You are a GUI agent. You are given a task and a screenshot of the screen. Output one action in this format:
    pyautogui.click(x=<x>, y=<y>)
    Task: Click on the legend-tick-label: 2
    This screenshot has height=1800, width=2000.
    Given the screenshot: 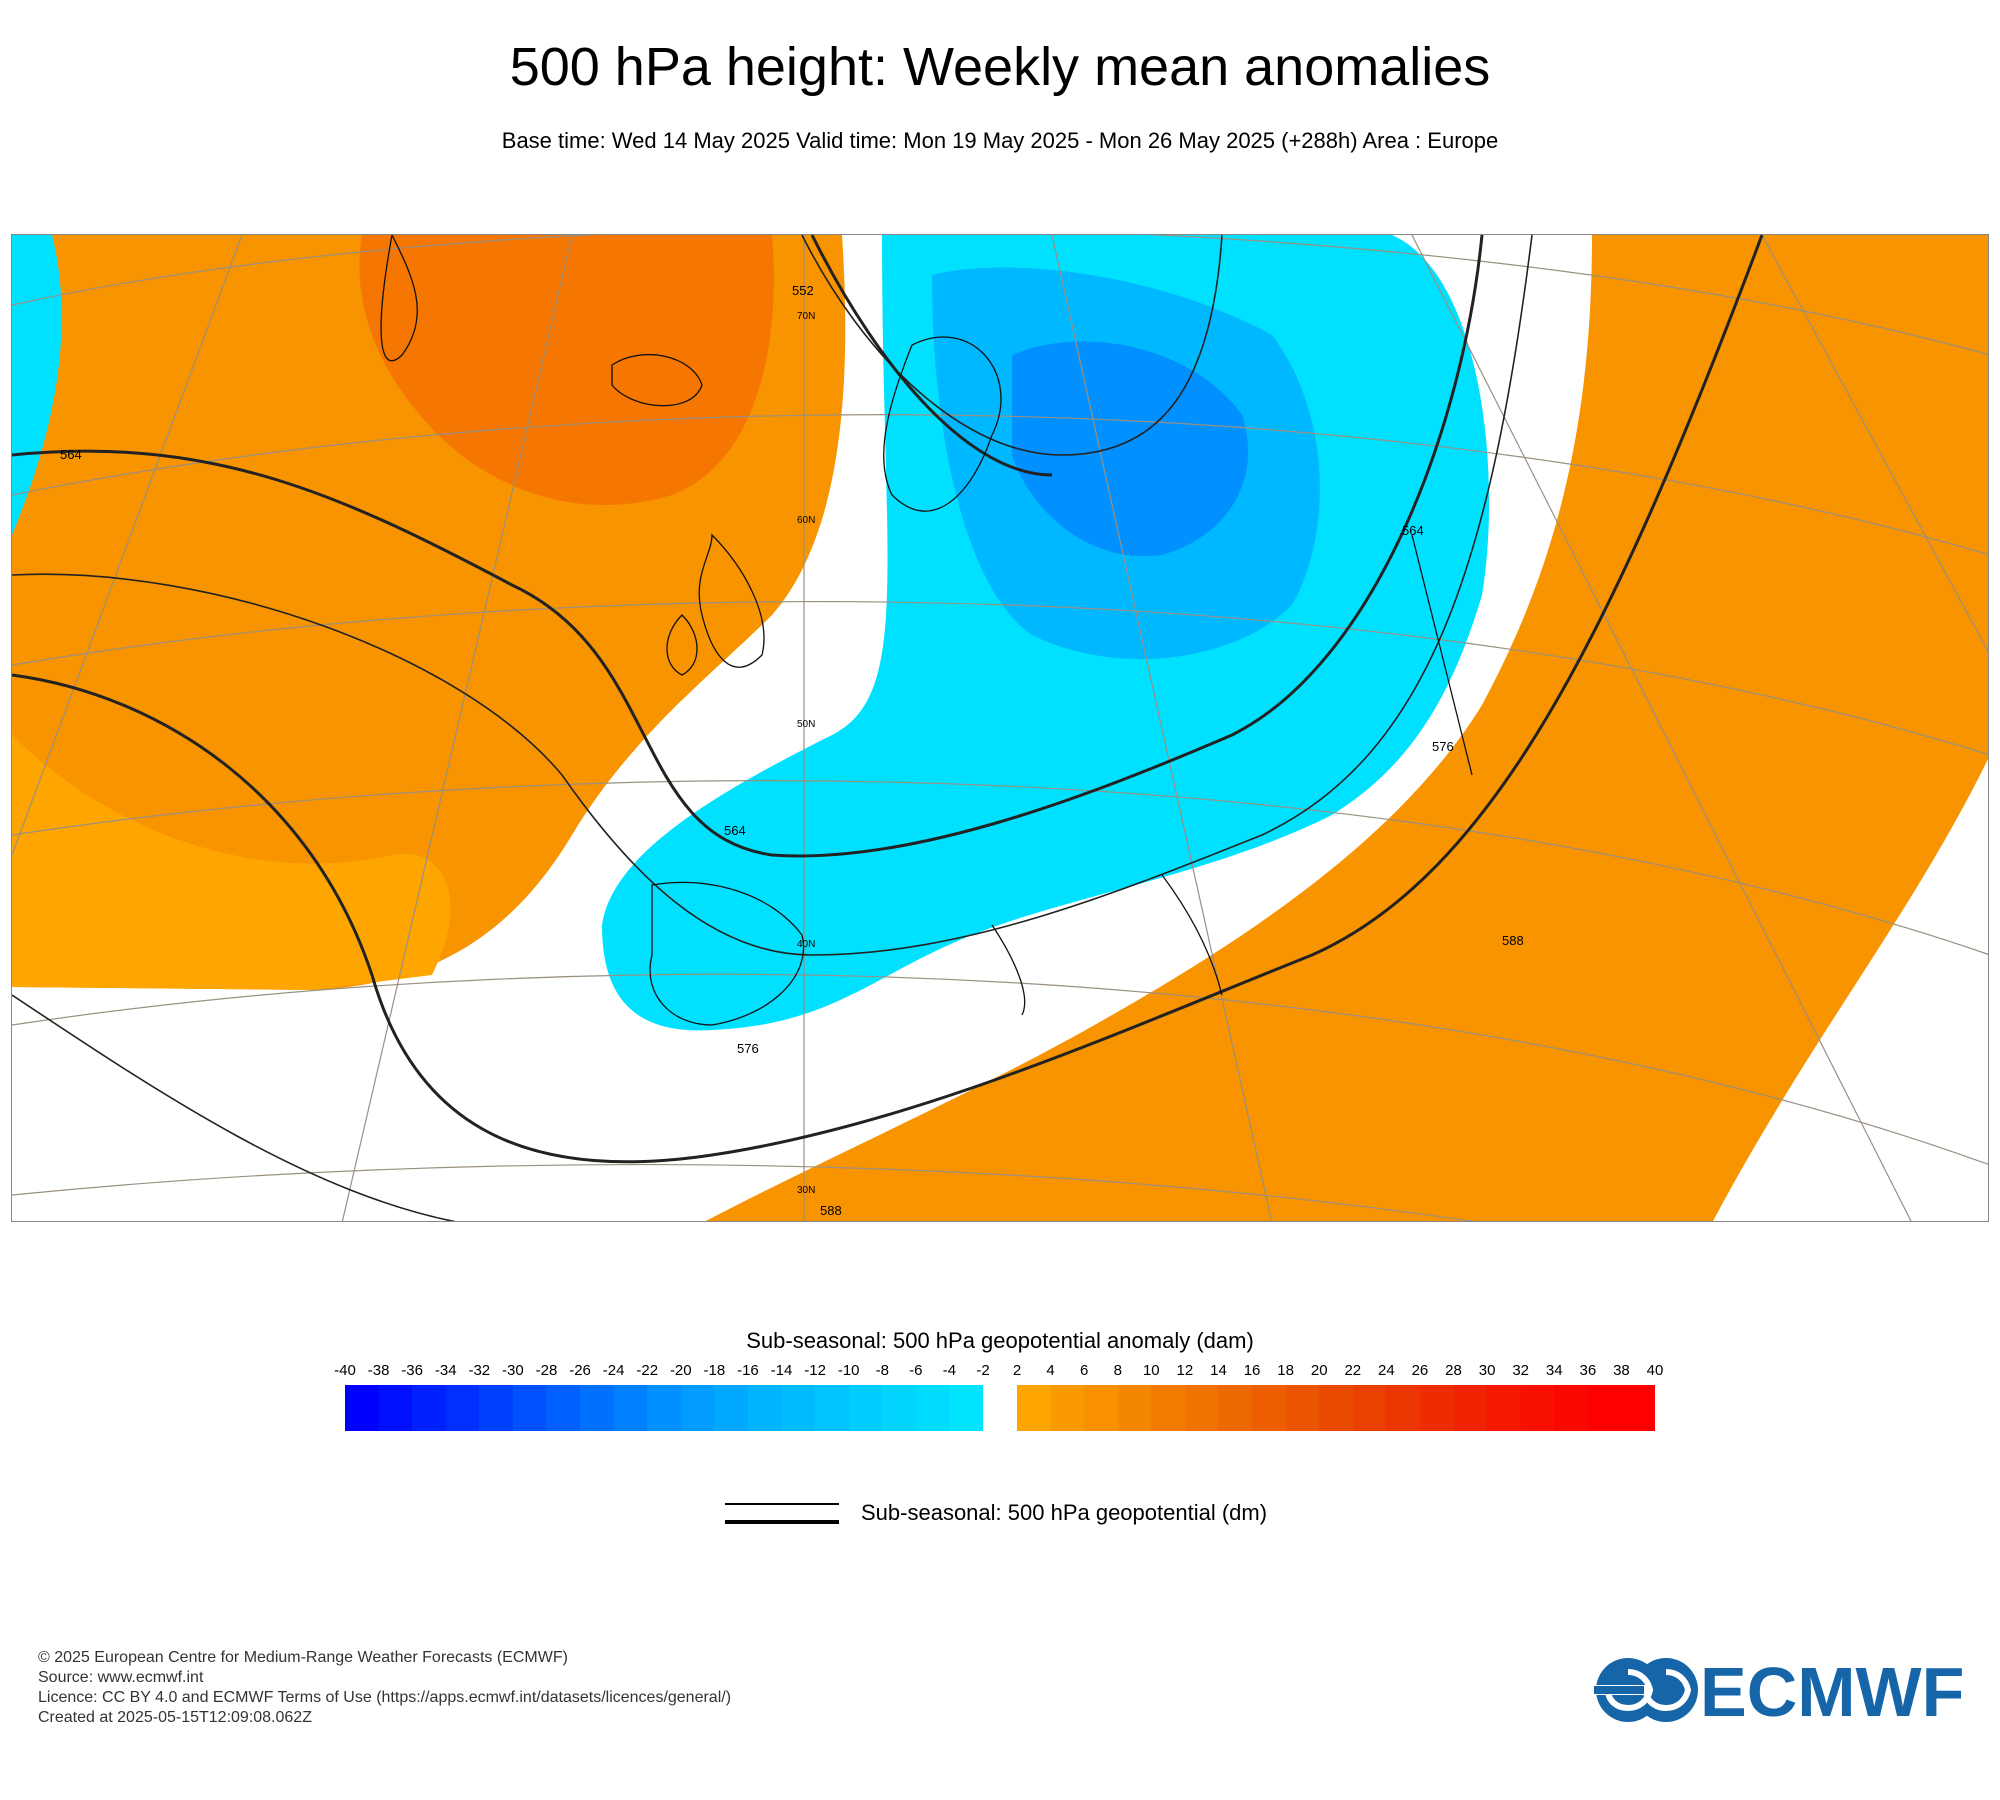 What is the action you would take?
    pyautogui.click(x=1017, y=1370)
    